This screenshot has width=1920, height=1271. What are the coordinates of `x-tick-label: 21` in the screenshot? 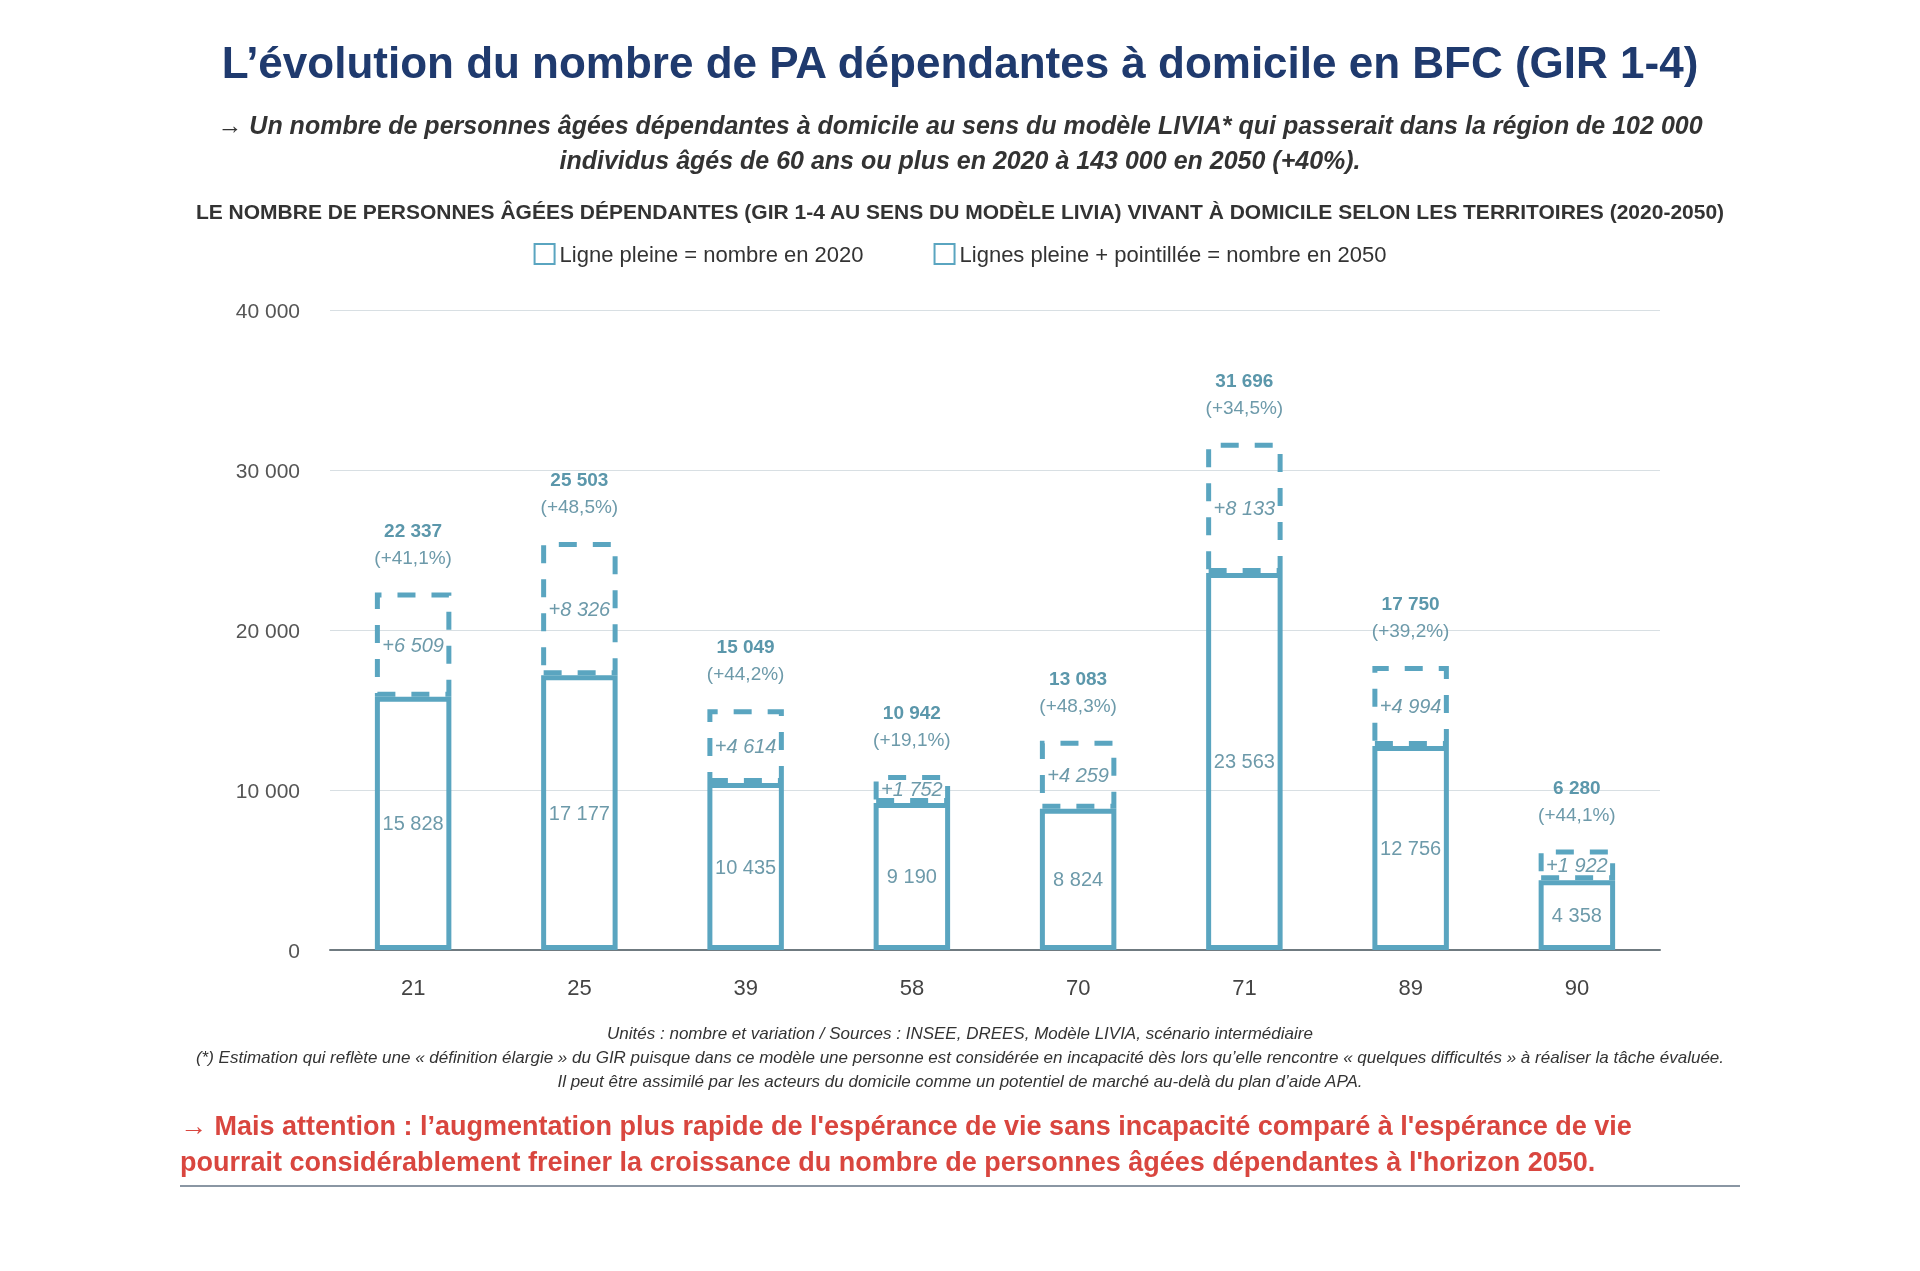 It's located at (413, 987).